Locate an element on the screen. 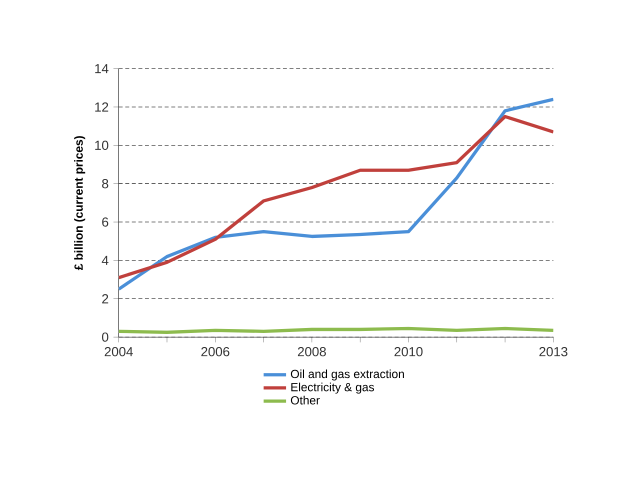  y-tick-label: 2 is located at coordinates (105, 299).